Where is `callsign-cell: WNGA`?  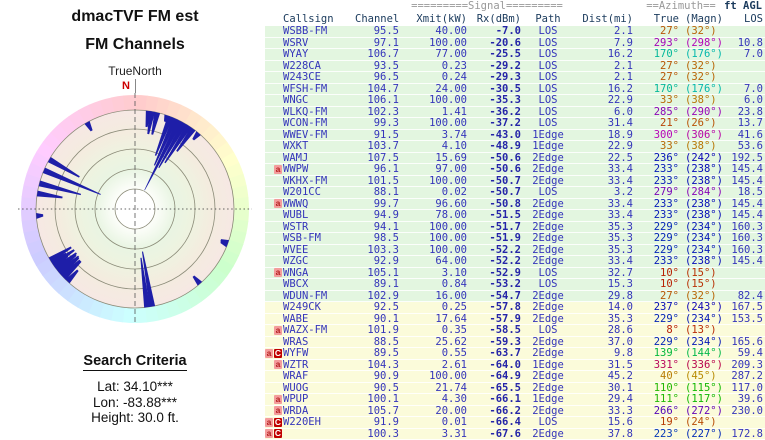 callsign-cell: WNGA is located at coordinates (319, 273).